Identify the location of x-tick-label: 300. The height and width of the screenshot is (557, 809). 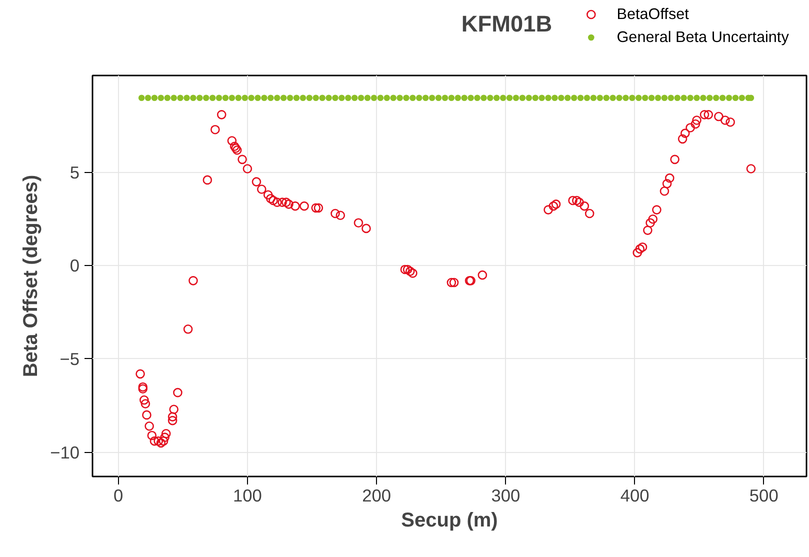
(505, 496).